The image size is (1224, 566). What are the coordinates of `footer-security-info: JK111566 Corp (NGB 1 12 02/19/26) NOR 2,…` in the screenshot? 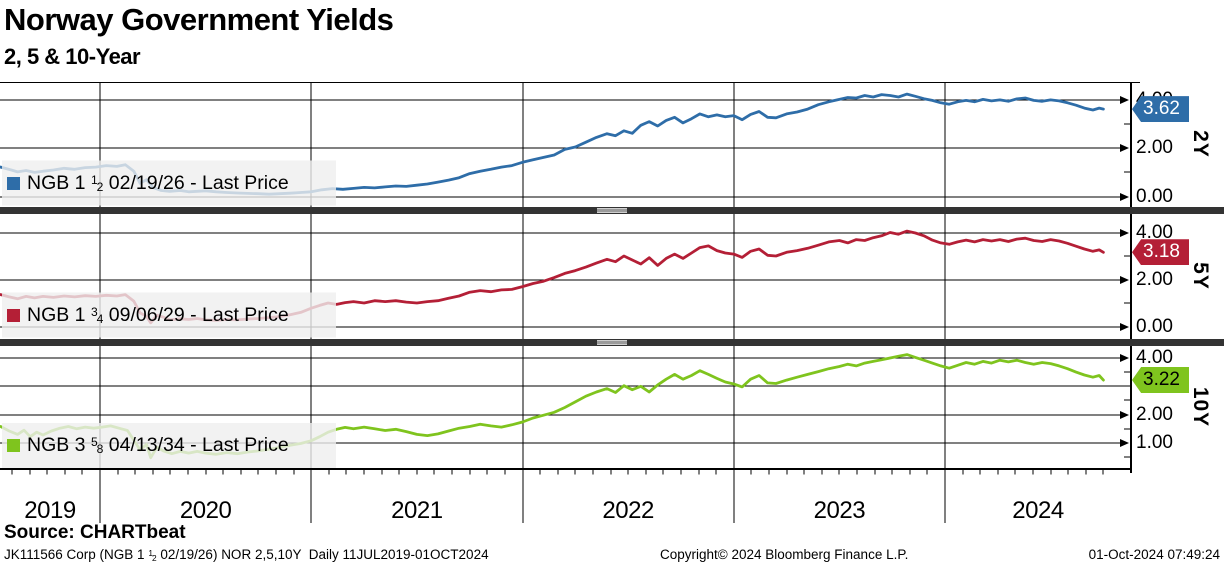 It's located at (246, 555).